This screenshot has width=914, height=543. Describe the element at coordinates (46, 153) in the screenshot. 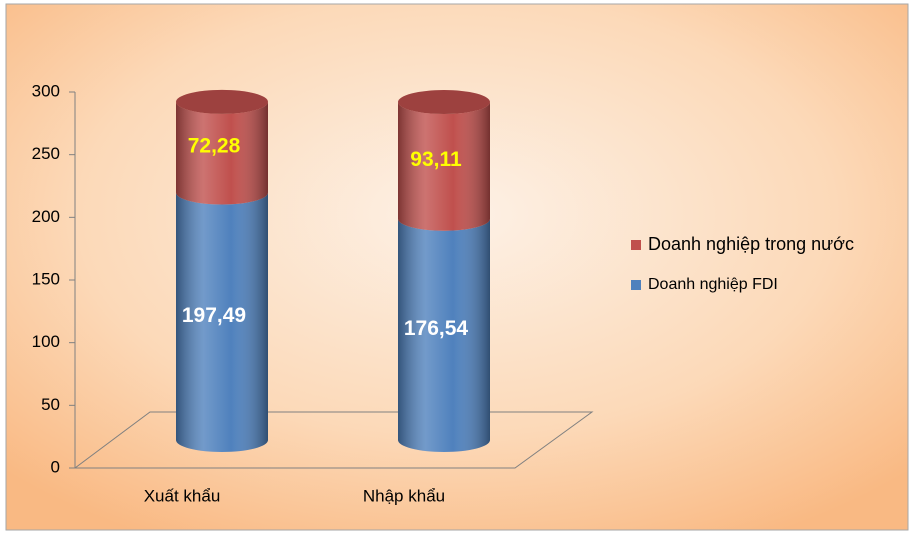

I see `y-tick-label: 250` at that location.